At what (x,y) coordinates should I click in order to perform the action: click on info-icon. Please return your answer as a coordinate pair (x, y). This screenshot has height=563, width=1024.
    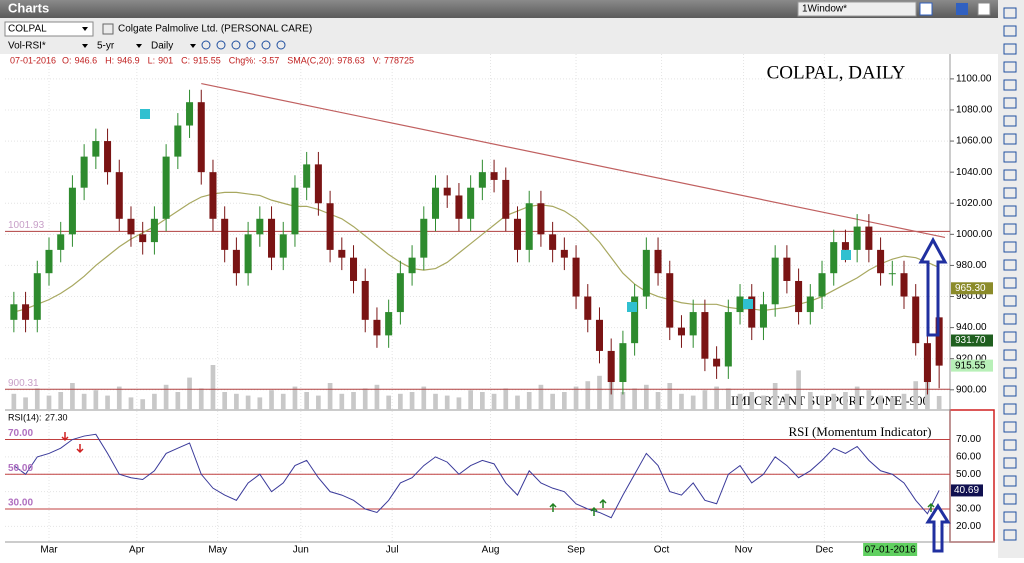
    Looking at the image, I should click on (108, 29).